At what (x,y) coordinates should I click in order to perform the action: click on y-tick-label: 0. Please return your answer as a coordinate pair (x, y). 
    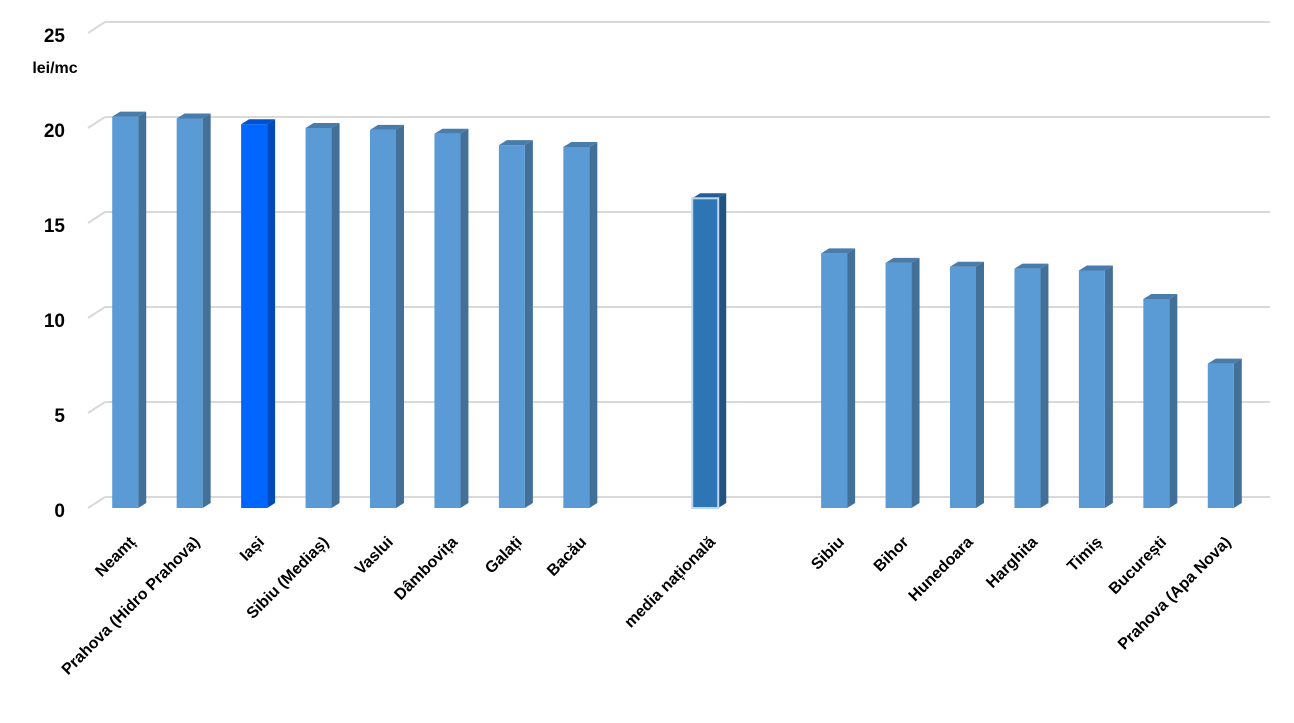
    Looking at the image, I should click on (59, 511).